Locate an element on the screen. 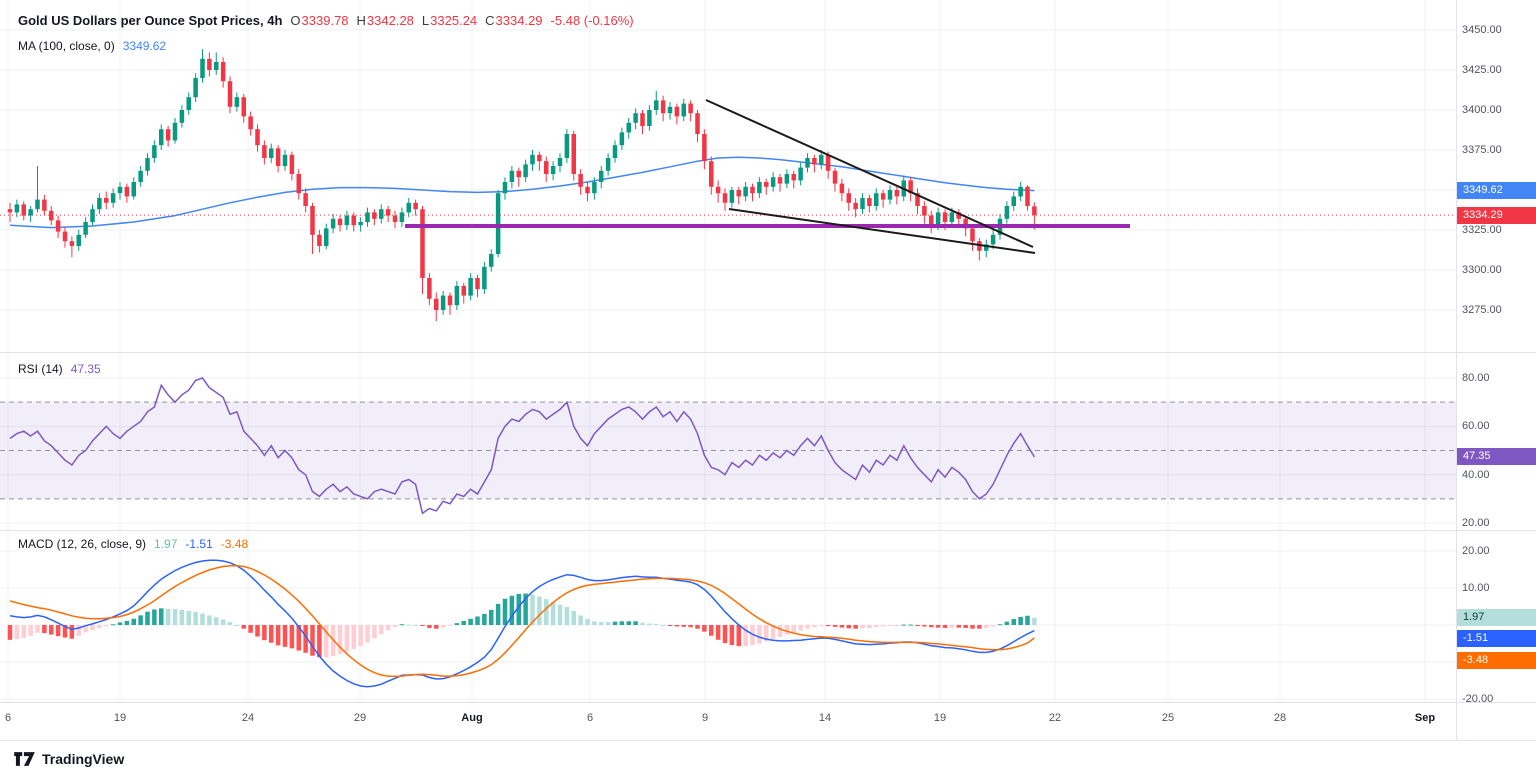 The height and width of the screenshot is (777, 1536). tradingview-logo-icon is located at coordinates (24, 759).